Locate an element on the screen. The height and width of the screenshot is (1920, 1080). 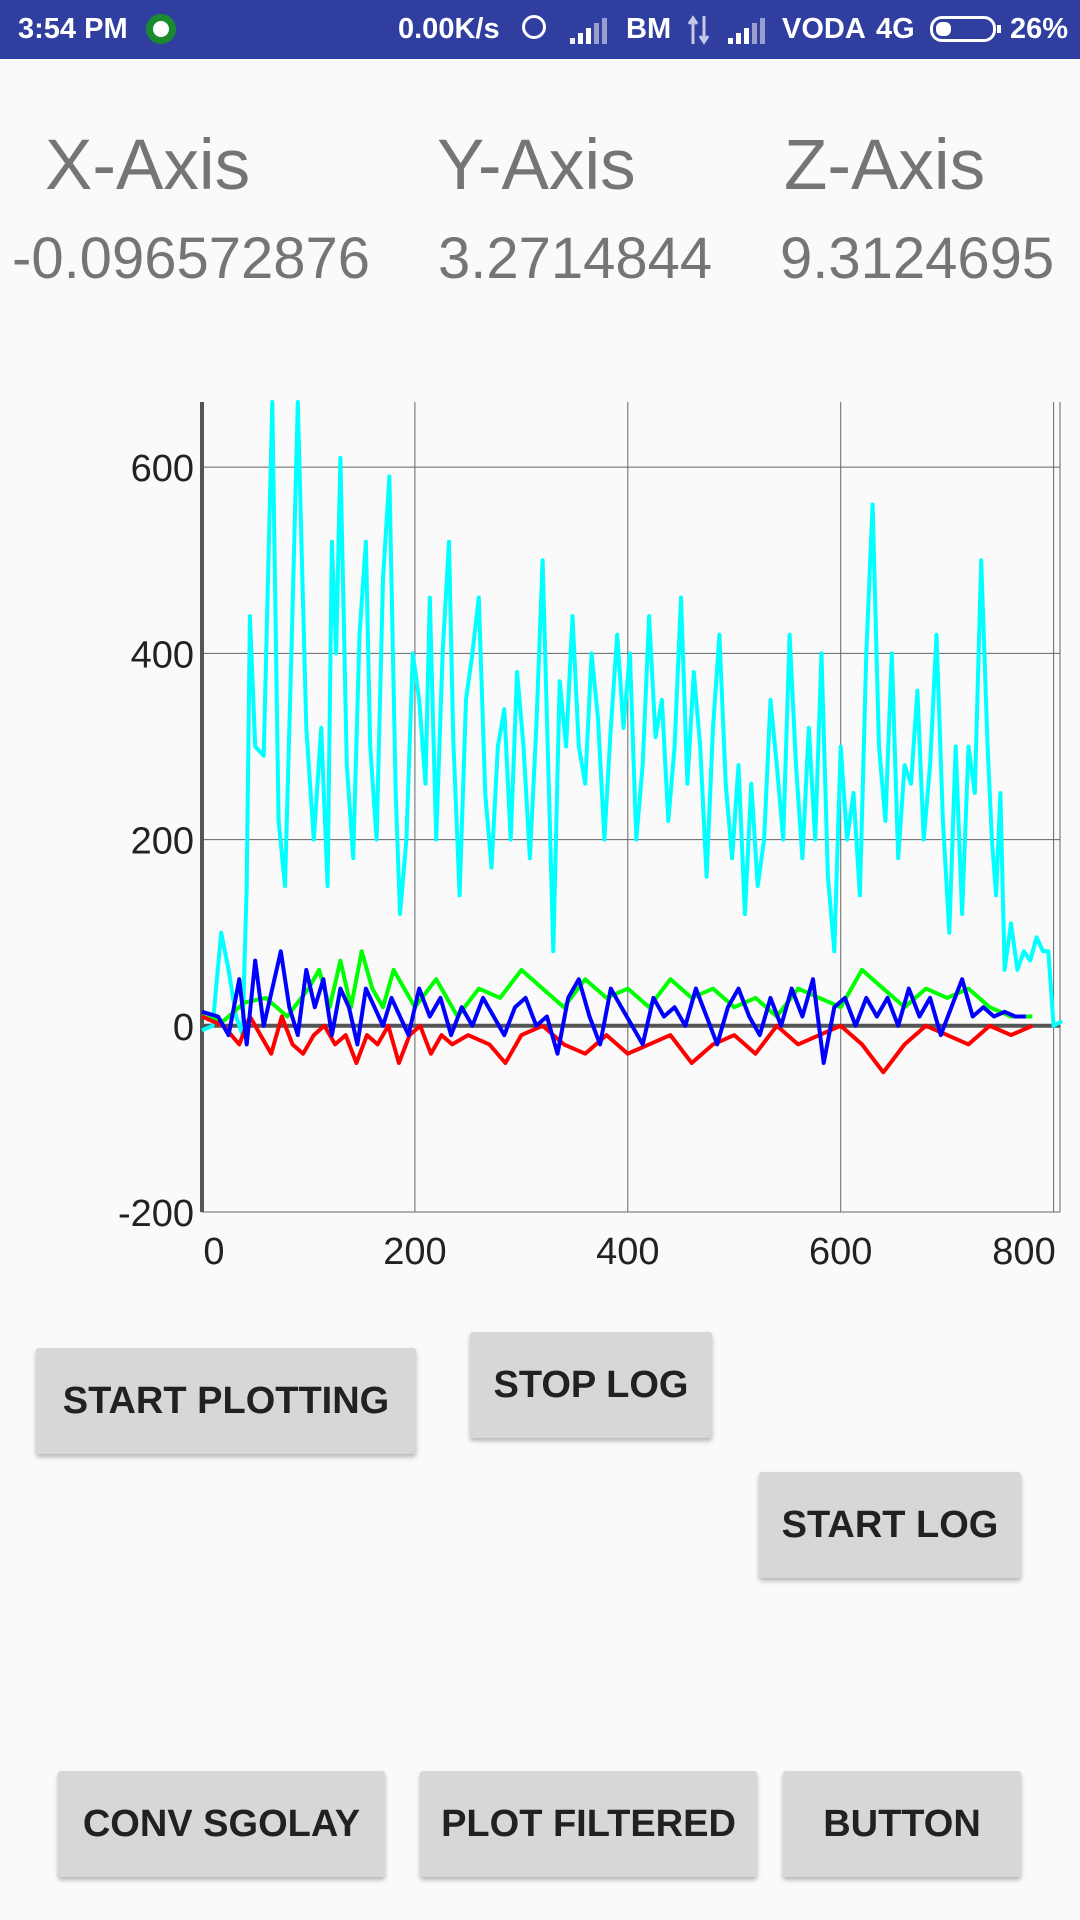
button: BUTTON is located at coordinates (902, 1824).